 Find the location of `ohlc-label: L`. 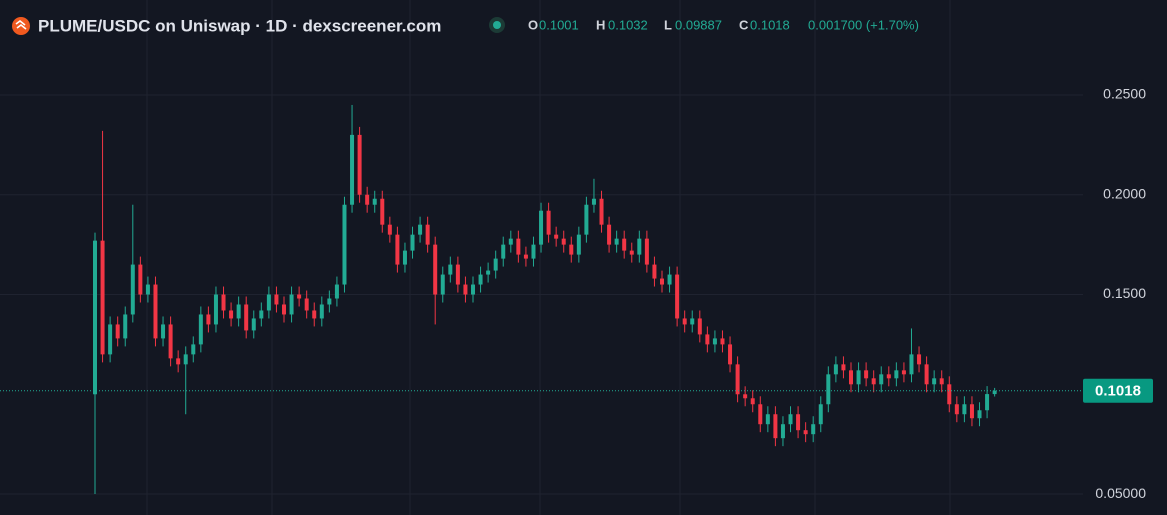

ohlc-label: L is located at coordinates (668, 24).